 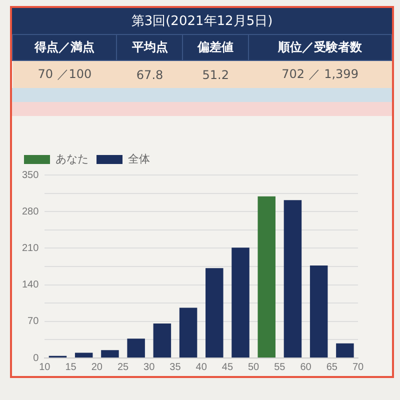 What do you see at coordinates (45, 367) in the screenshot?
I see `x-tick-label: 10` at bounding box center [45, 367].